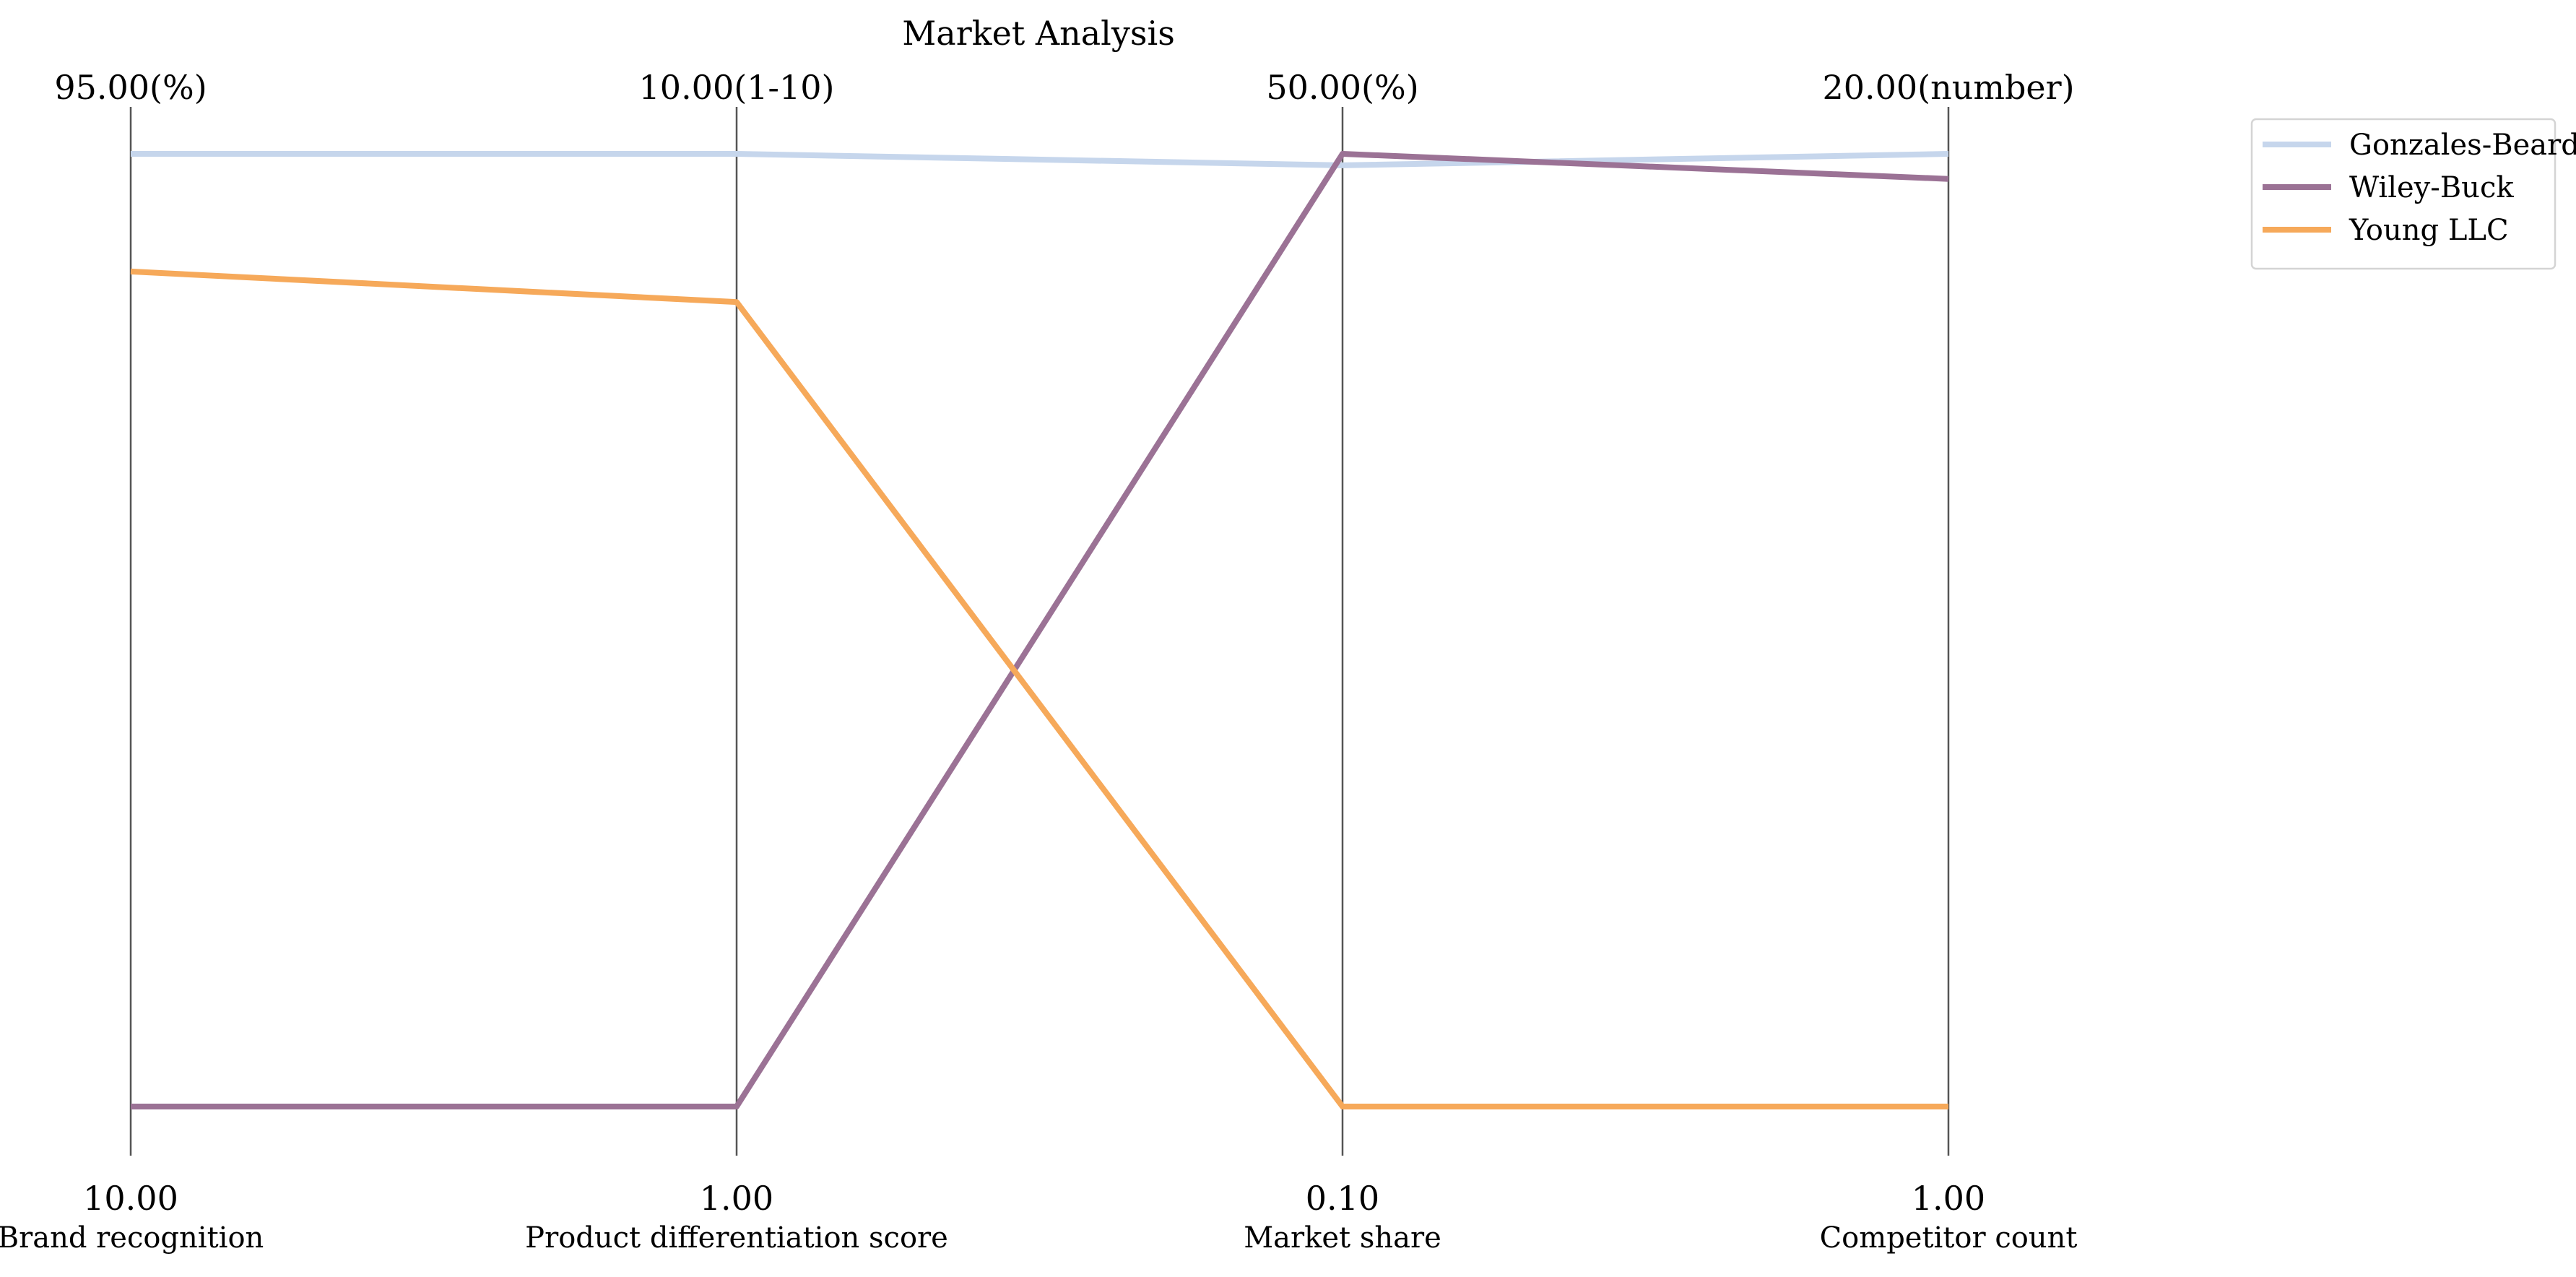  Describe the element at coordinates (2462, 145) in the screenshot. I see `legend-label-gonzales-beard: Gonzales-Beard` at that location.